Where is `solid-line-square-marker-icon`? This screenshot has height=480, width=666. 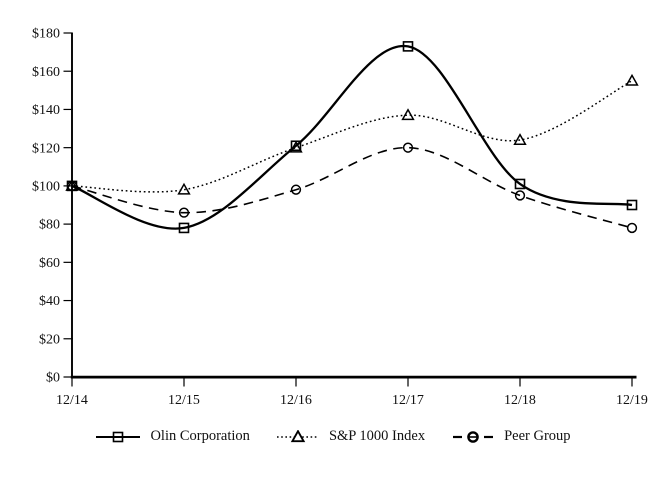 solid-line-square-marker-icon is located at coordinates (118, 436).